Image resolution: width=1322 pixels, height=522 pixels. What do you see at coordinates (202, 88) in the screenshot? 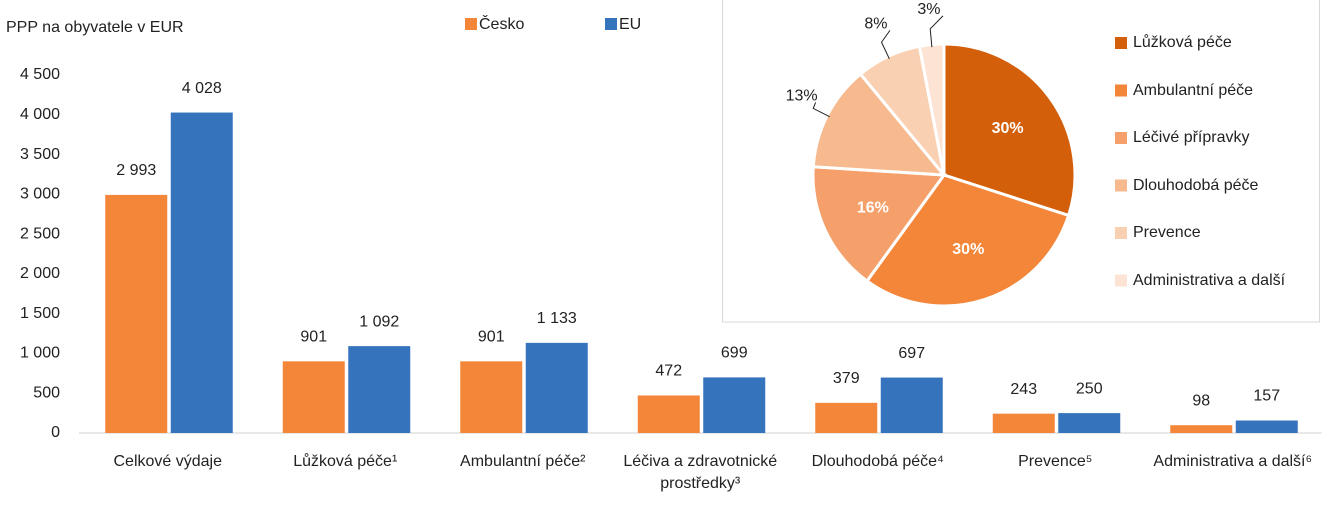
I see `value-label: 4 028` at bounding box center [202, 88].